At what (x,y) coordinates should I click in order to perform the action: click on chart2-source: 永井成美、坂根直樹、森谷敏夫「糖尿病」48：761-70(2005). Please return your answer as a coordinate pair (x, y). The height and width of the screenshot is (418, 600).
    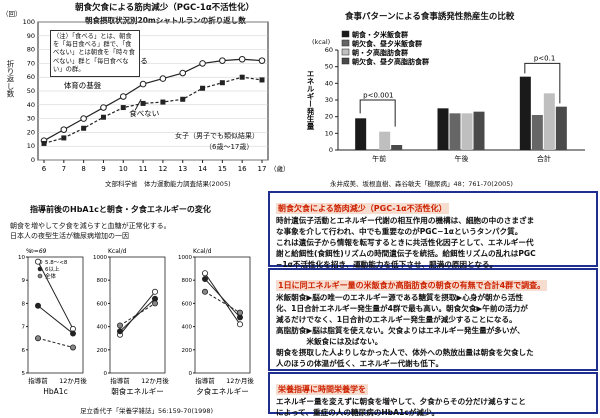
    Looking at the image, I should click on (421, 184).